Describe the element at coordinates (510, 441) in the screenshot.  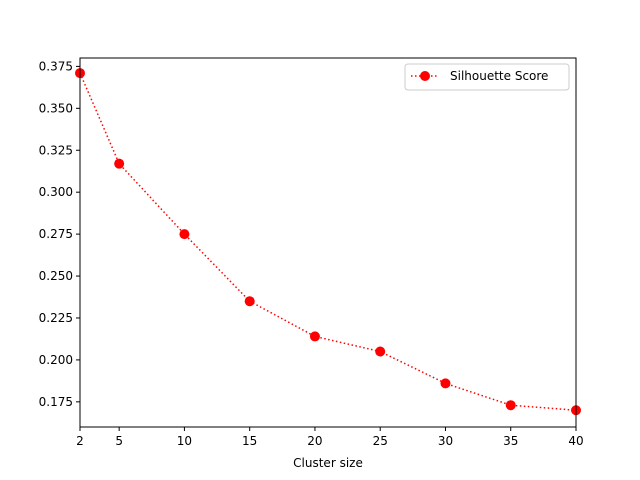
I see `x-tick-label: 35` at that location.